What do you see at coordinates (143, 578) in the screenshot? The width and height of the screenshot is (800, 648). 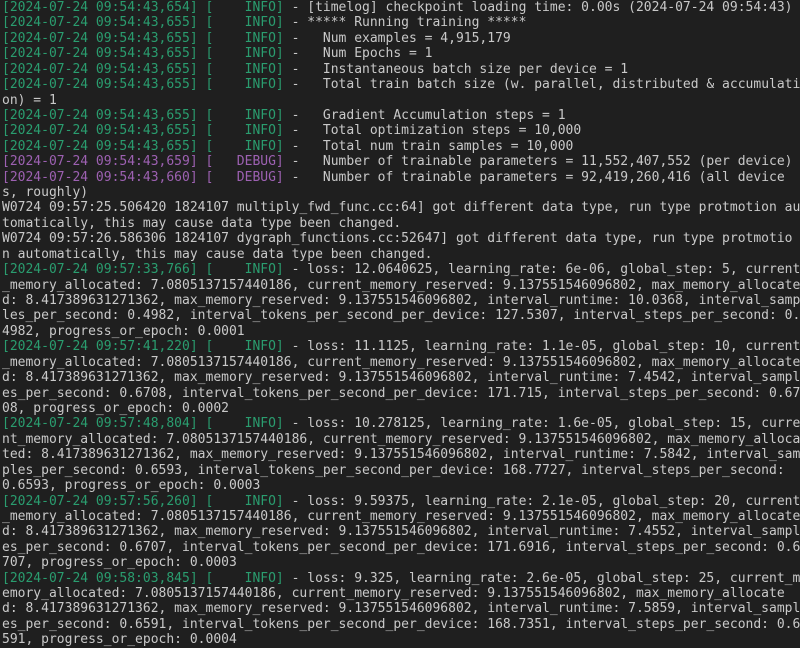 I see `log-timestamp-level-info: [2024-07-24 09:58:03,845] [ INFO]` at bounding box center [143, 578].